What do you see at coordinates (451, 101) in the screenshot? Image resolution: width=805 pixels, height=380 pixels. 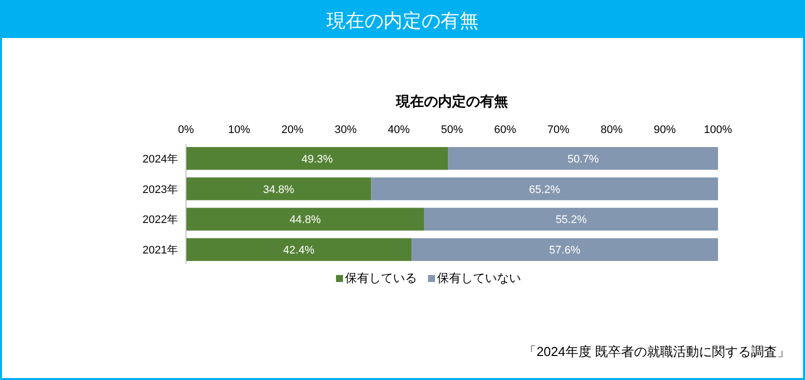 I see `chart-title: 現在の内定の有無` at bounding box center [451, 101].